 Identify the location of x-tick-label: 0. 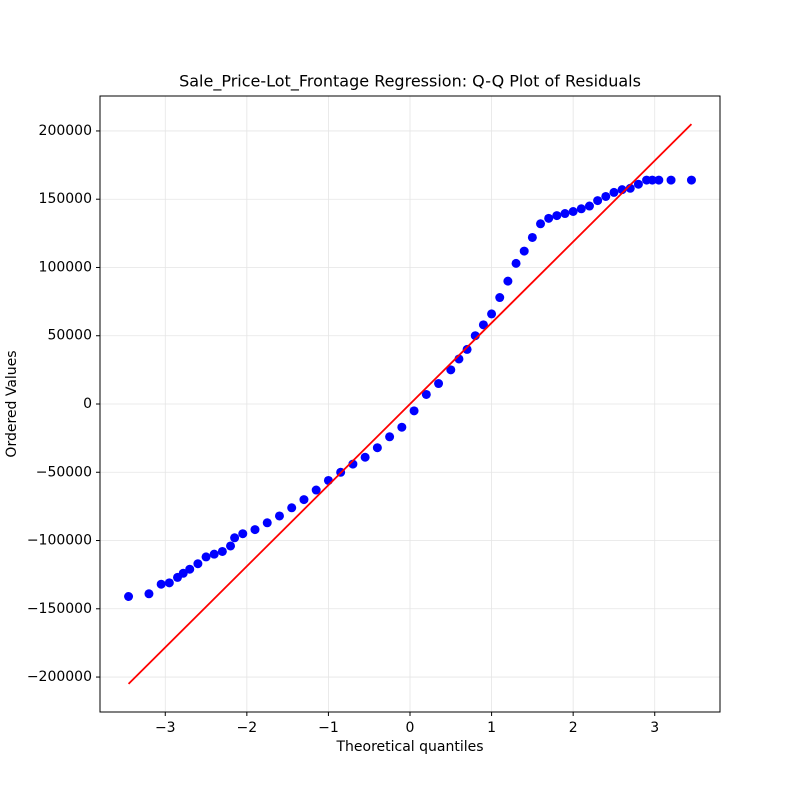
(410, 728).